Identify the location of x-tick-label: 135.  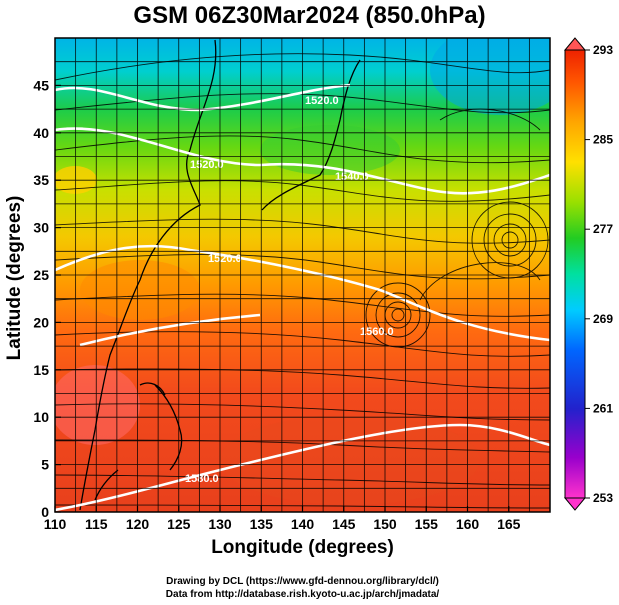
(262, 524).